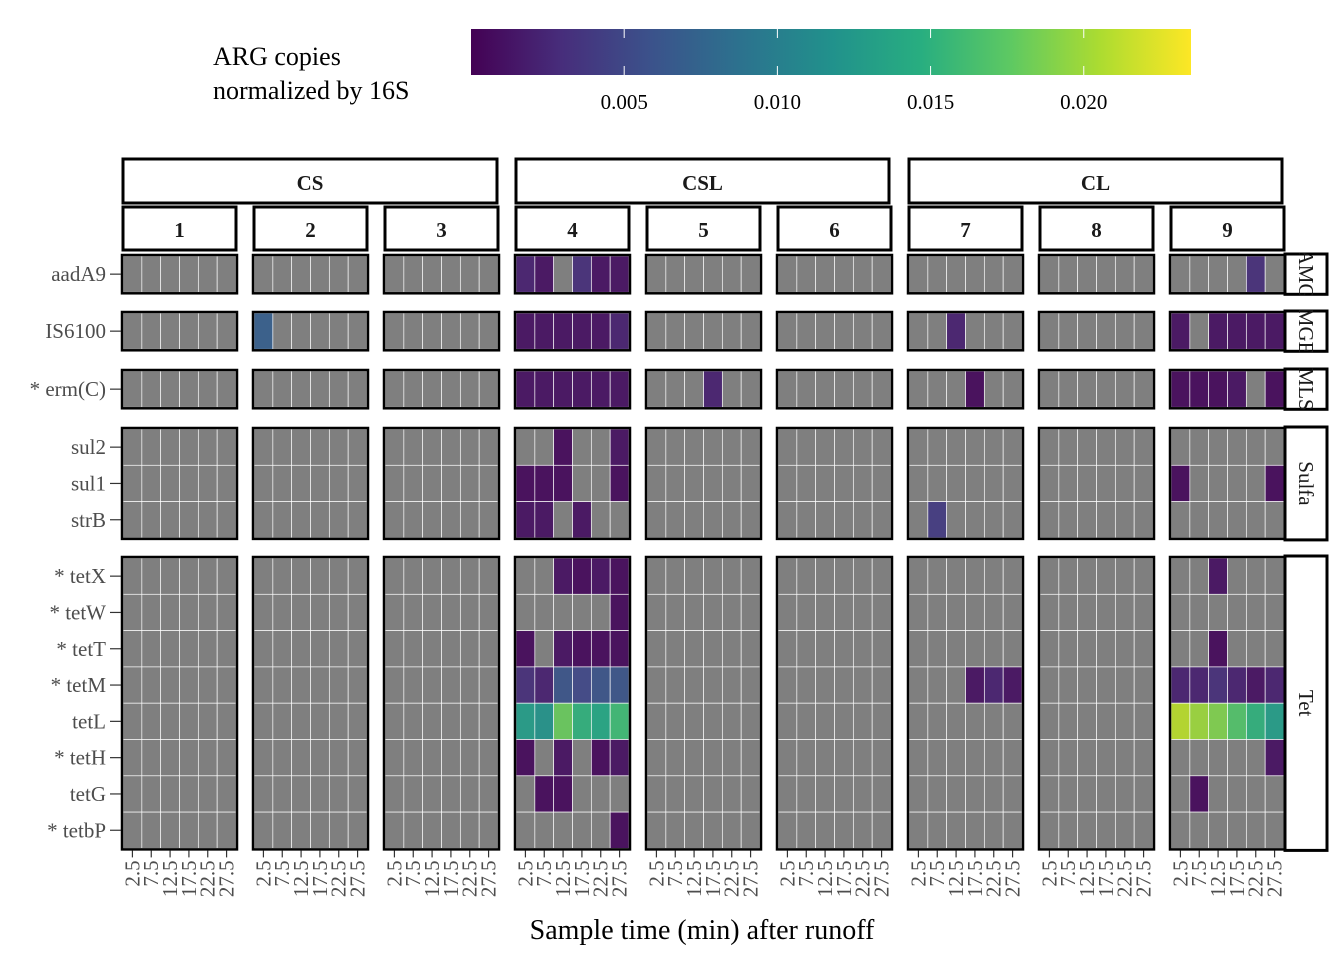 This screenshot has height=960, width=1344. I want to click on y-tick-label: aadA9, so click(78, 274).